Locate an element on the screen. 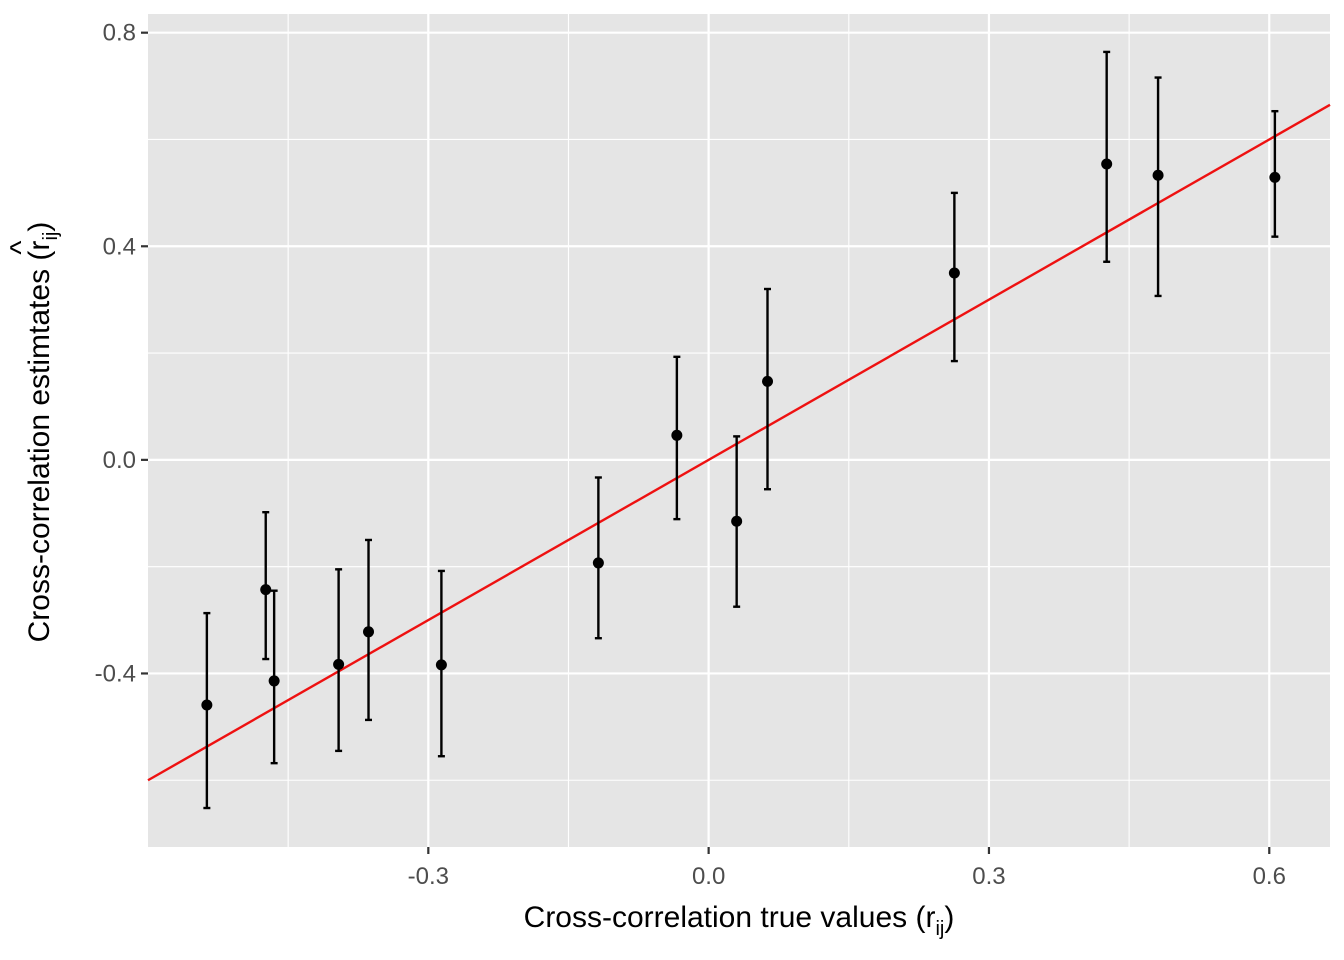 The image size is (1344, 960). y-tick-label: 0.0 is located at coordinates (119, 460).